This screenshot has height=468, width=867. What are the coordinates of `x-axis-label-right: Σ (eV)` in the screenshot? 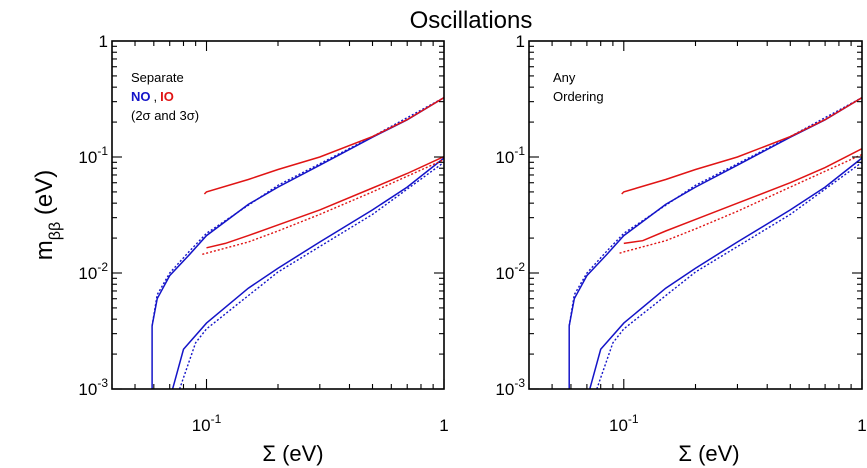 It's located at (708, 453).